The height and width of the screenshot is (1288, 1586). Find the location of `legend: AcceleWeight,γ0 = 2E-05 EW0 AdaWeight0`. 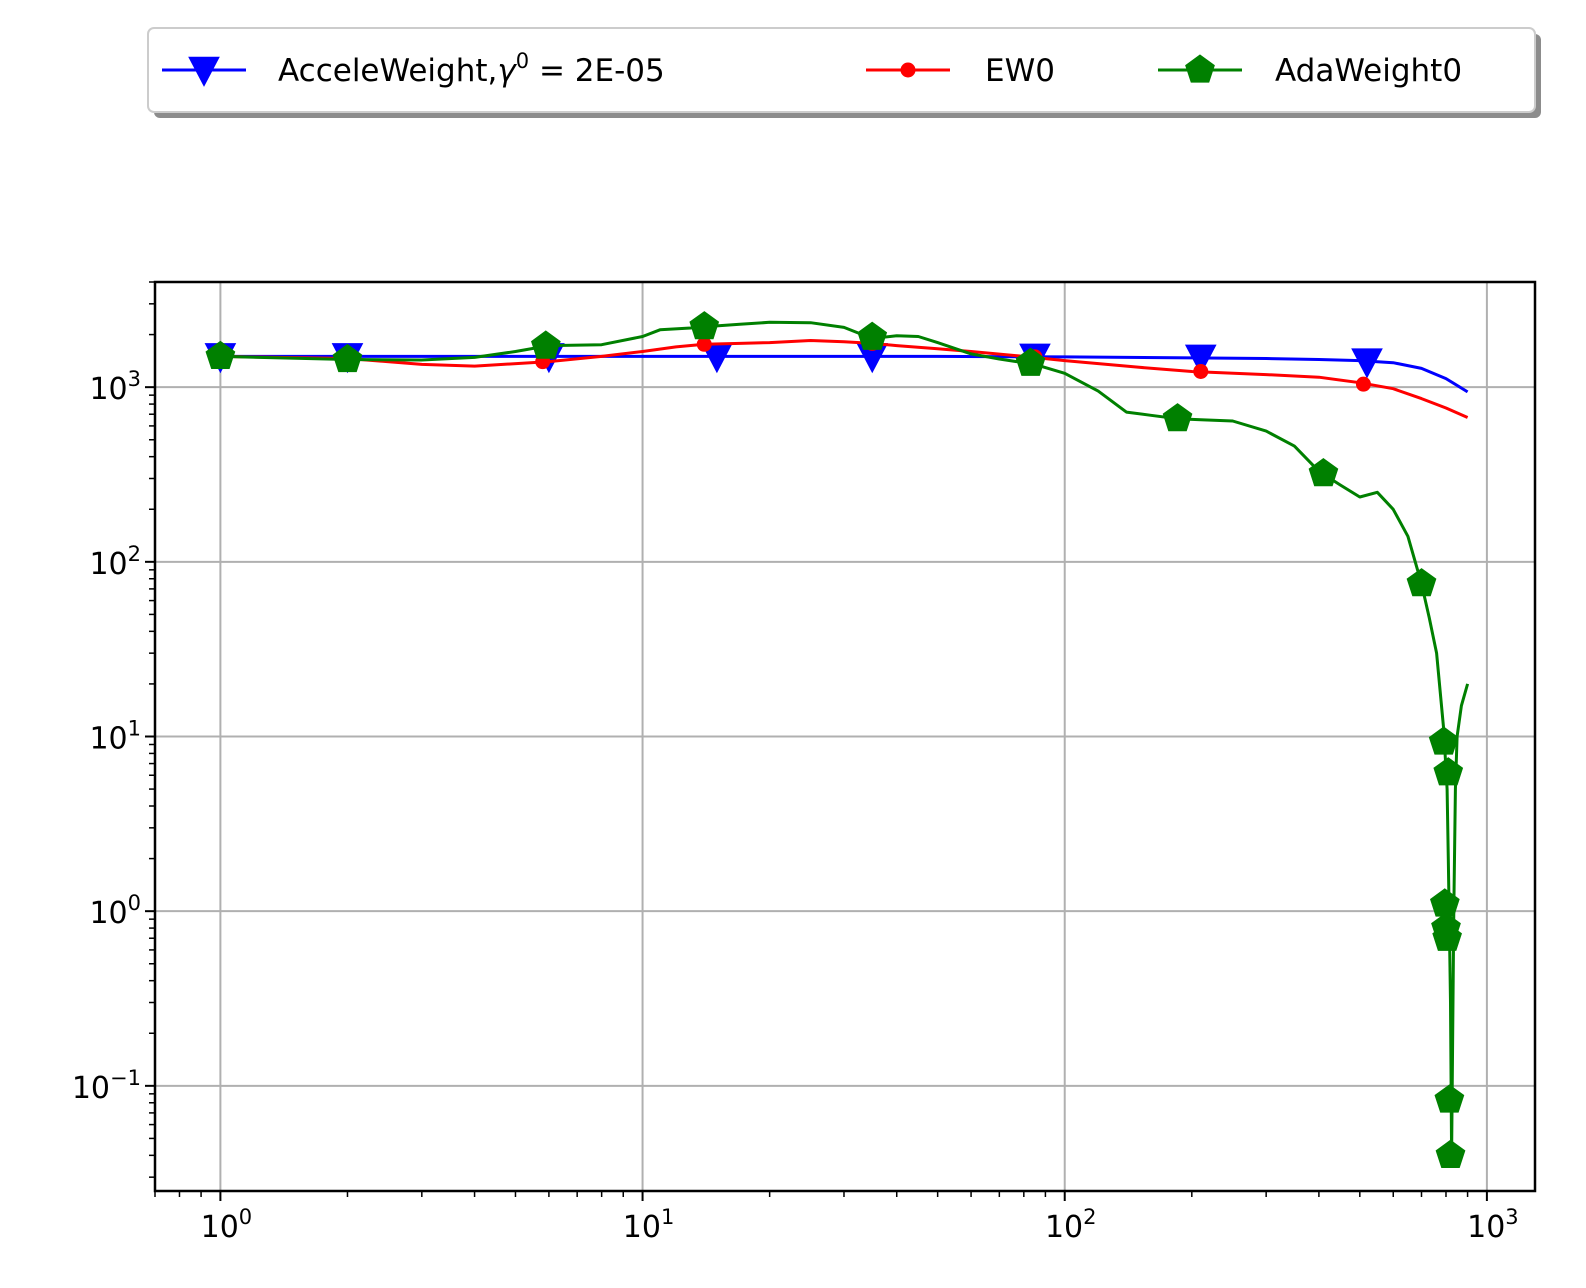

legend: AcceleWeight,γ0 = 2E-05 EW0 AdaWeight0 is located at coordinates (844, 72).